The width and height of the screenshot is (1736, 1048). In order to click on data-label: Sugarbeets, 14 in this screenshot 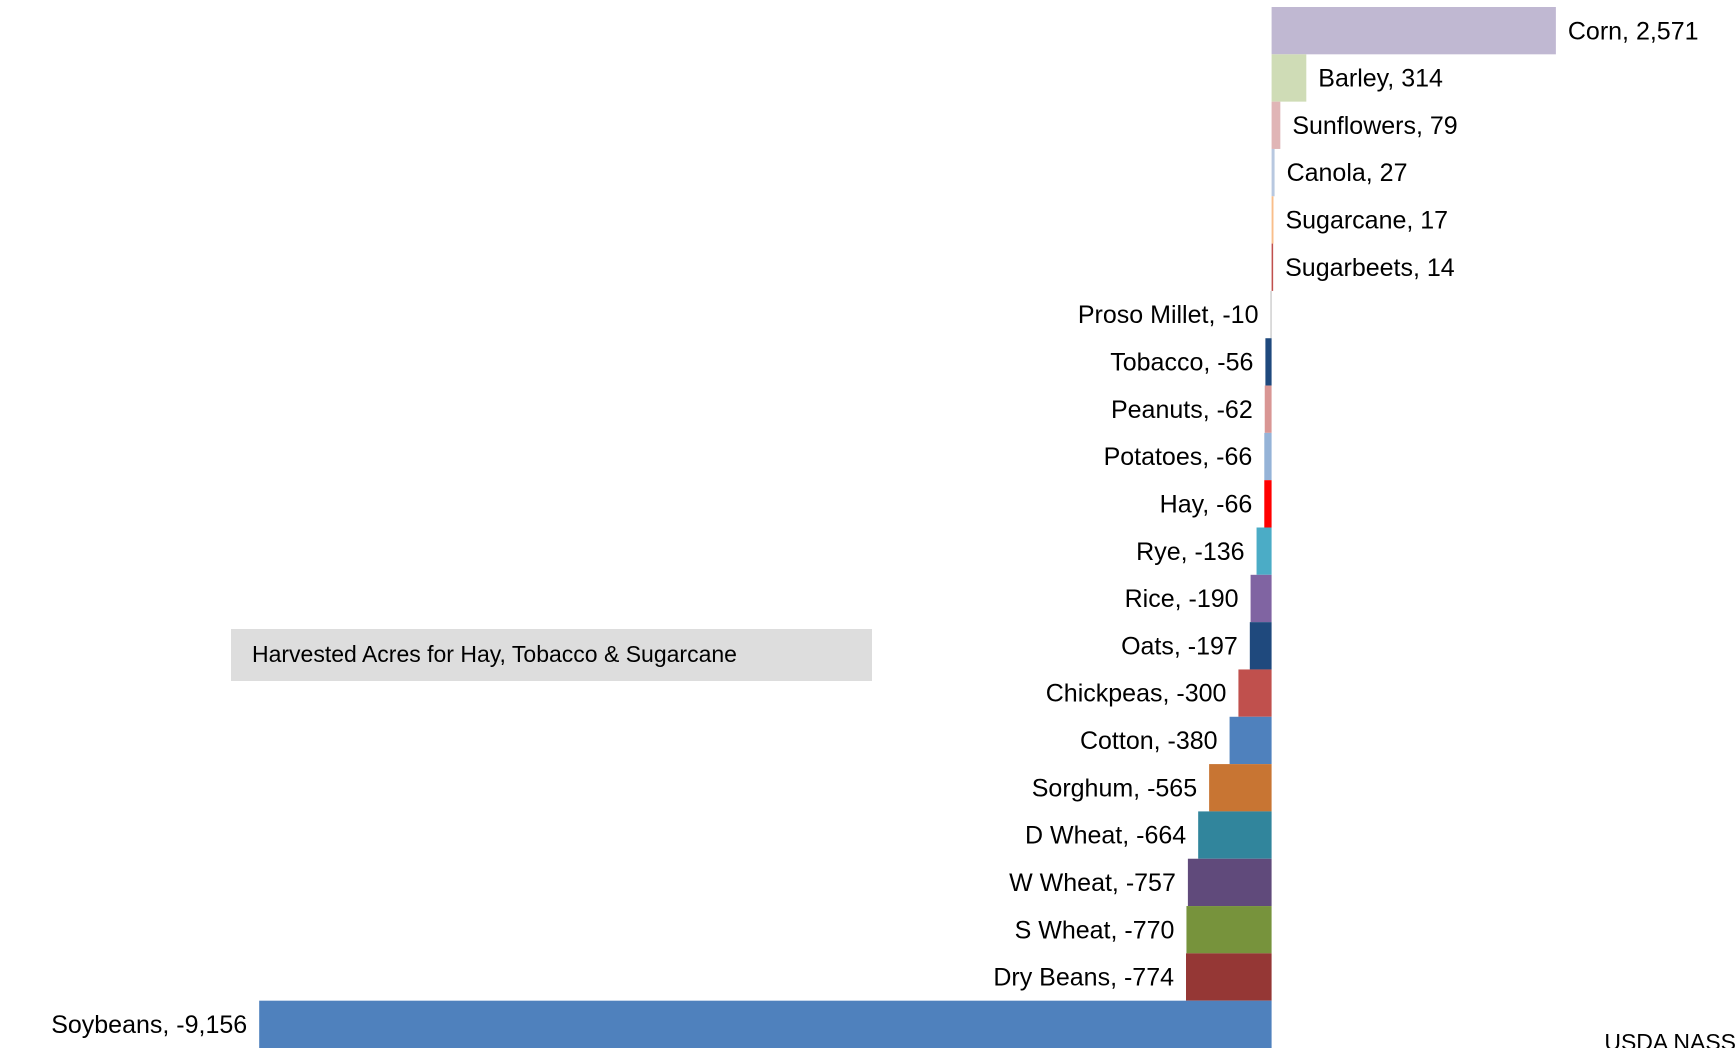, I will do `click(1370, 268)`.